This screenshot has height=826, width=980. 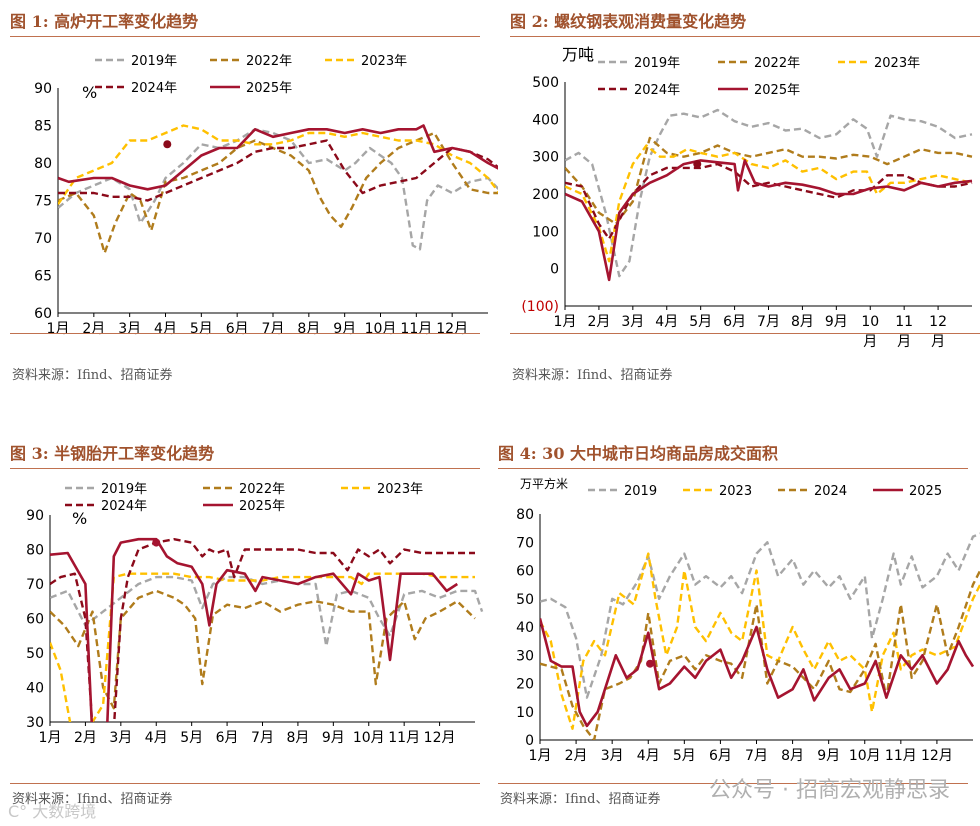 I want to click on series-line-2019, so click(x=760, y=615).